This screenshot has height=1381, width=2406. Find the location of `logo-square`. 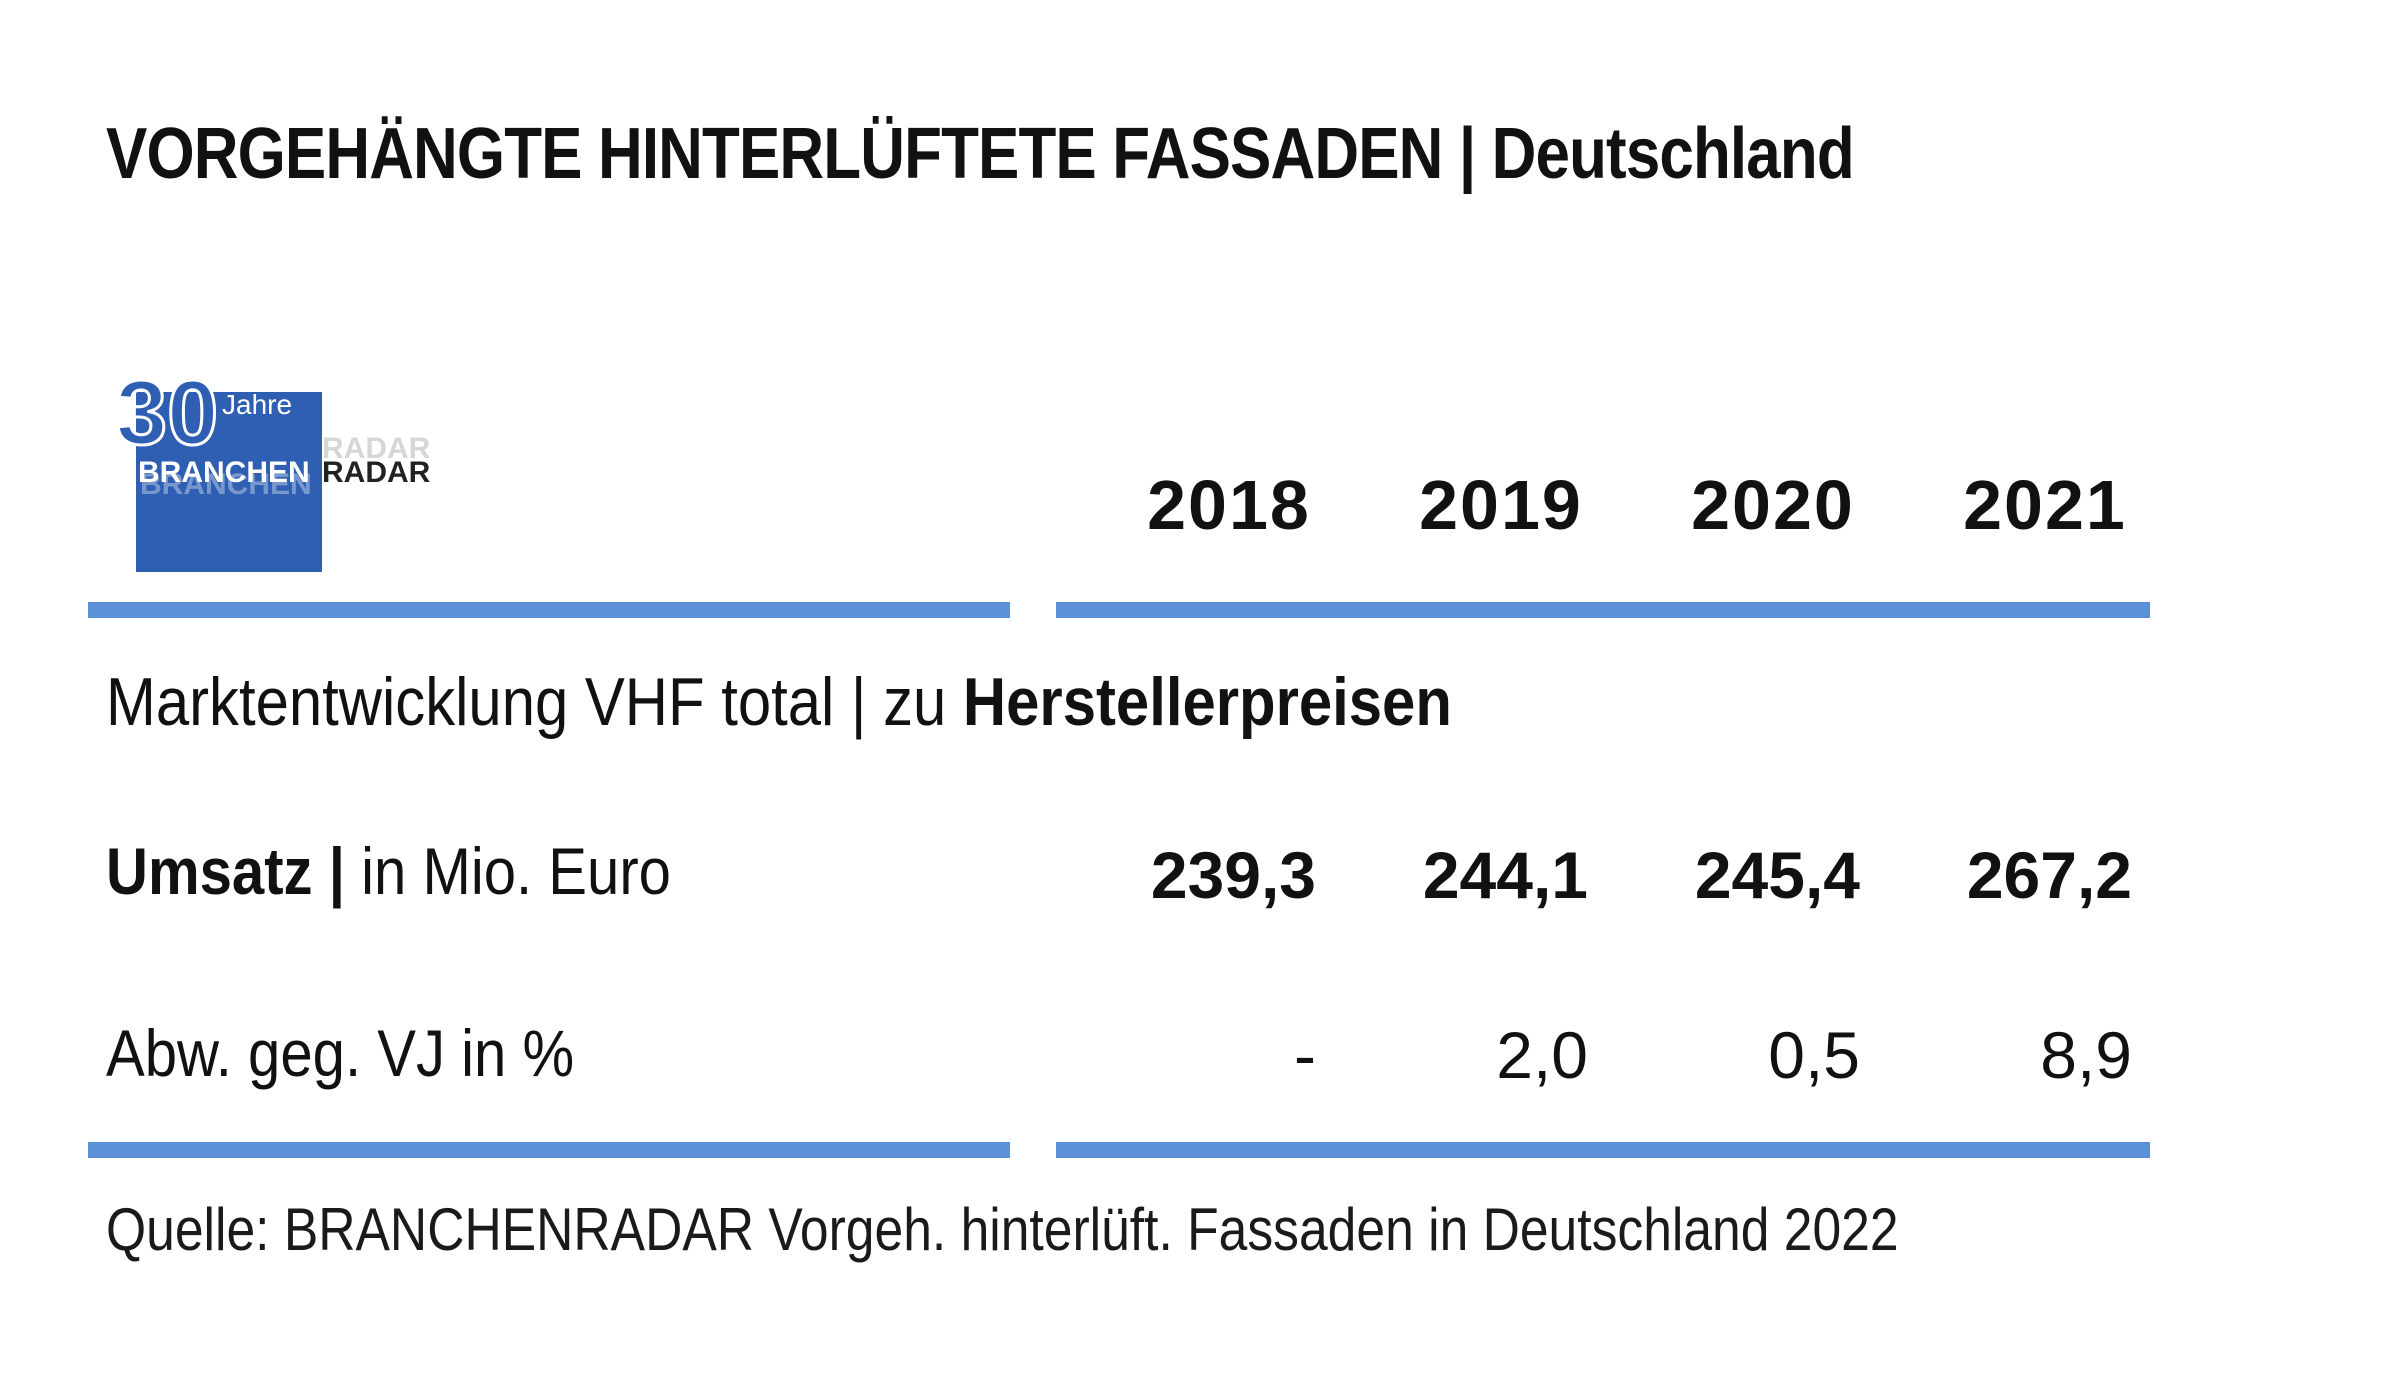

logo-square is located at coordinates (229, 482).